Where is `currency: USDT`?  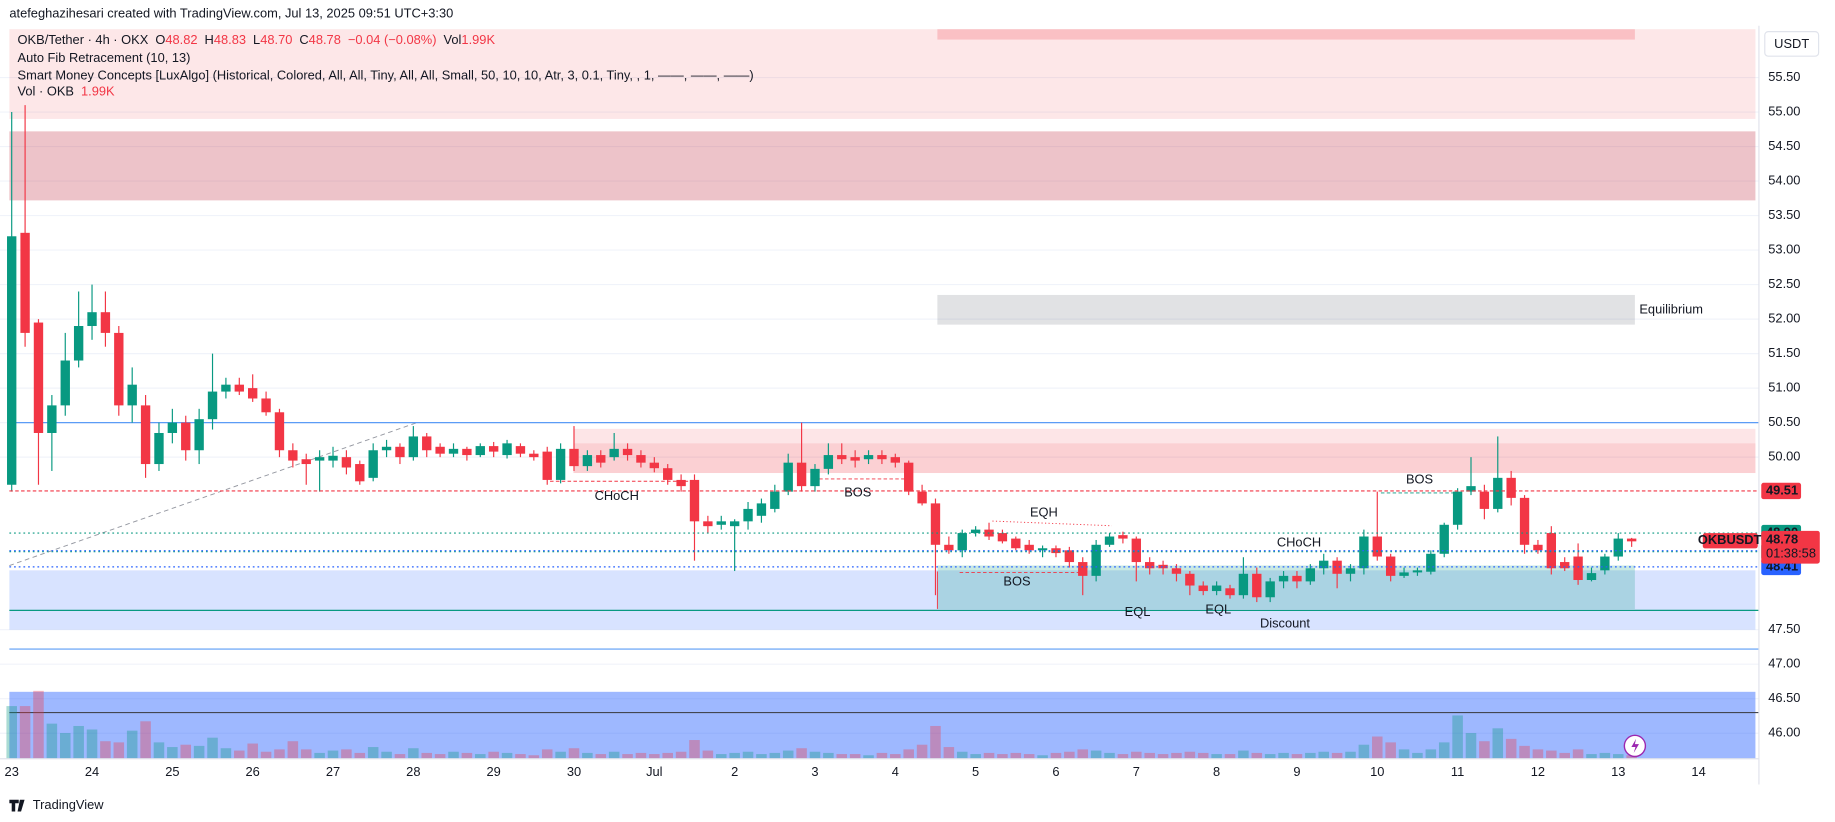
currency: USDT is located at coordinates (1791, 43).